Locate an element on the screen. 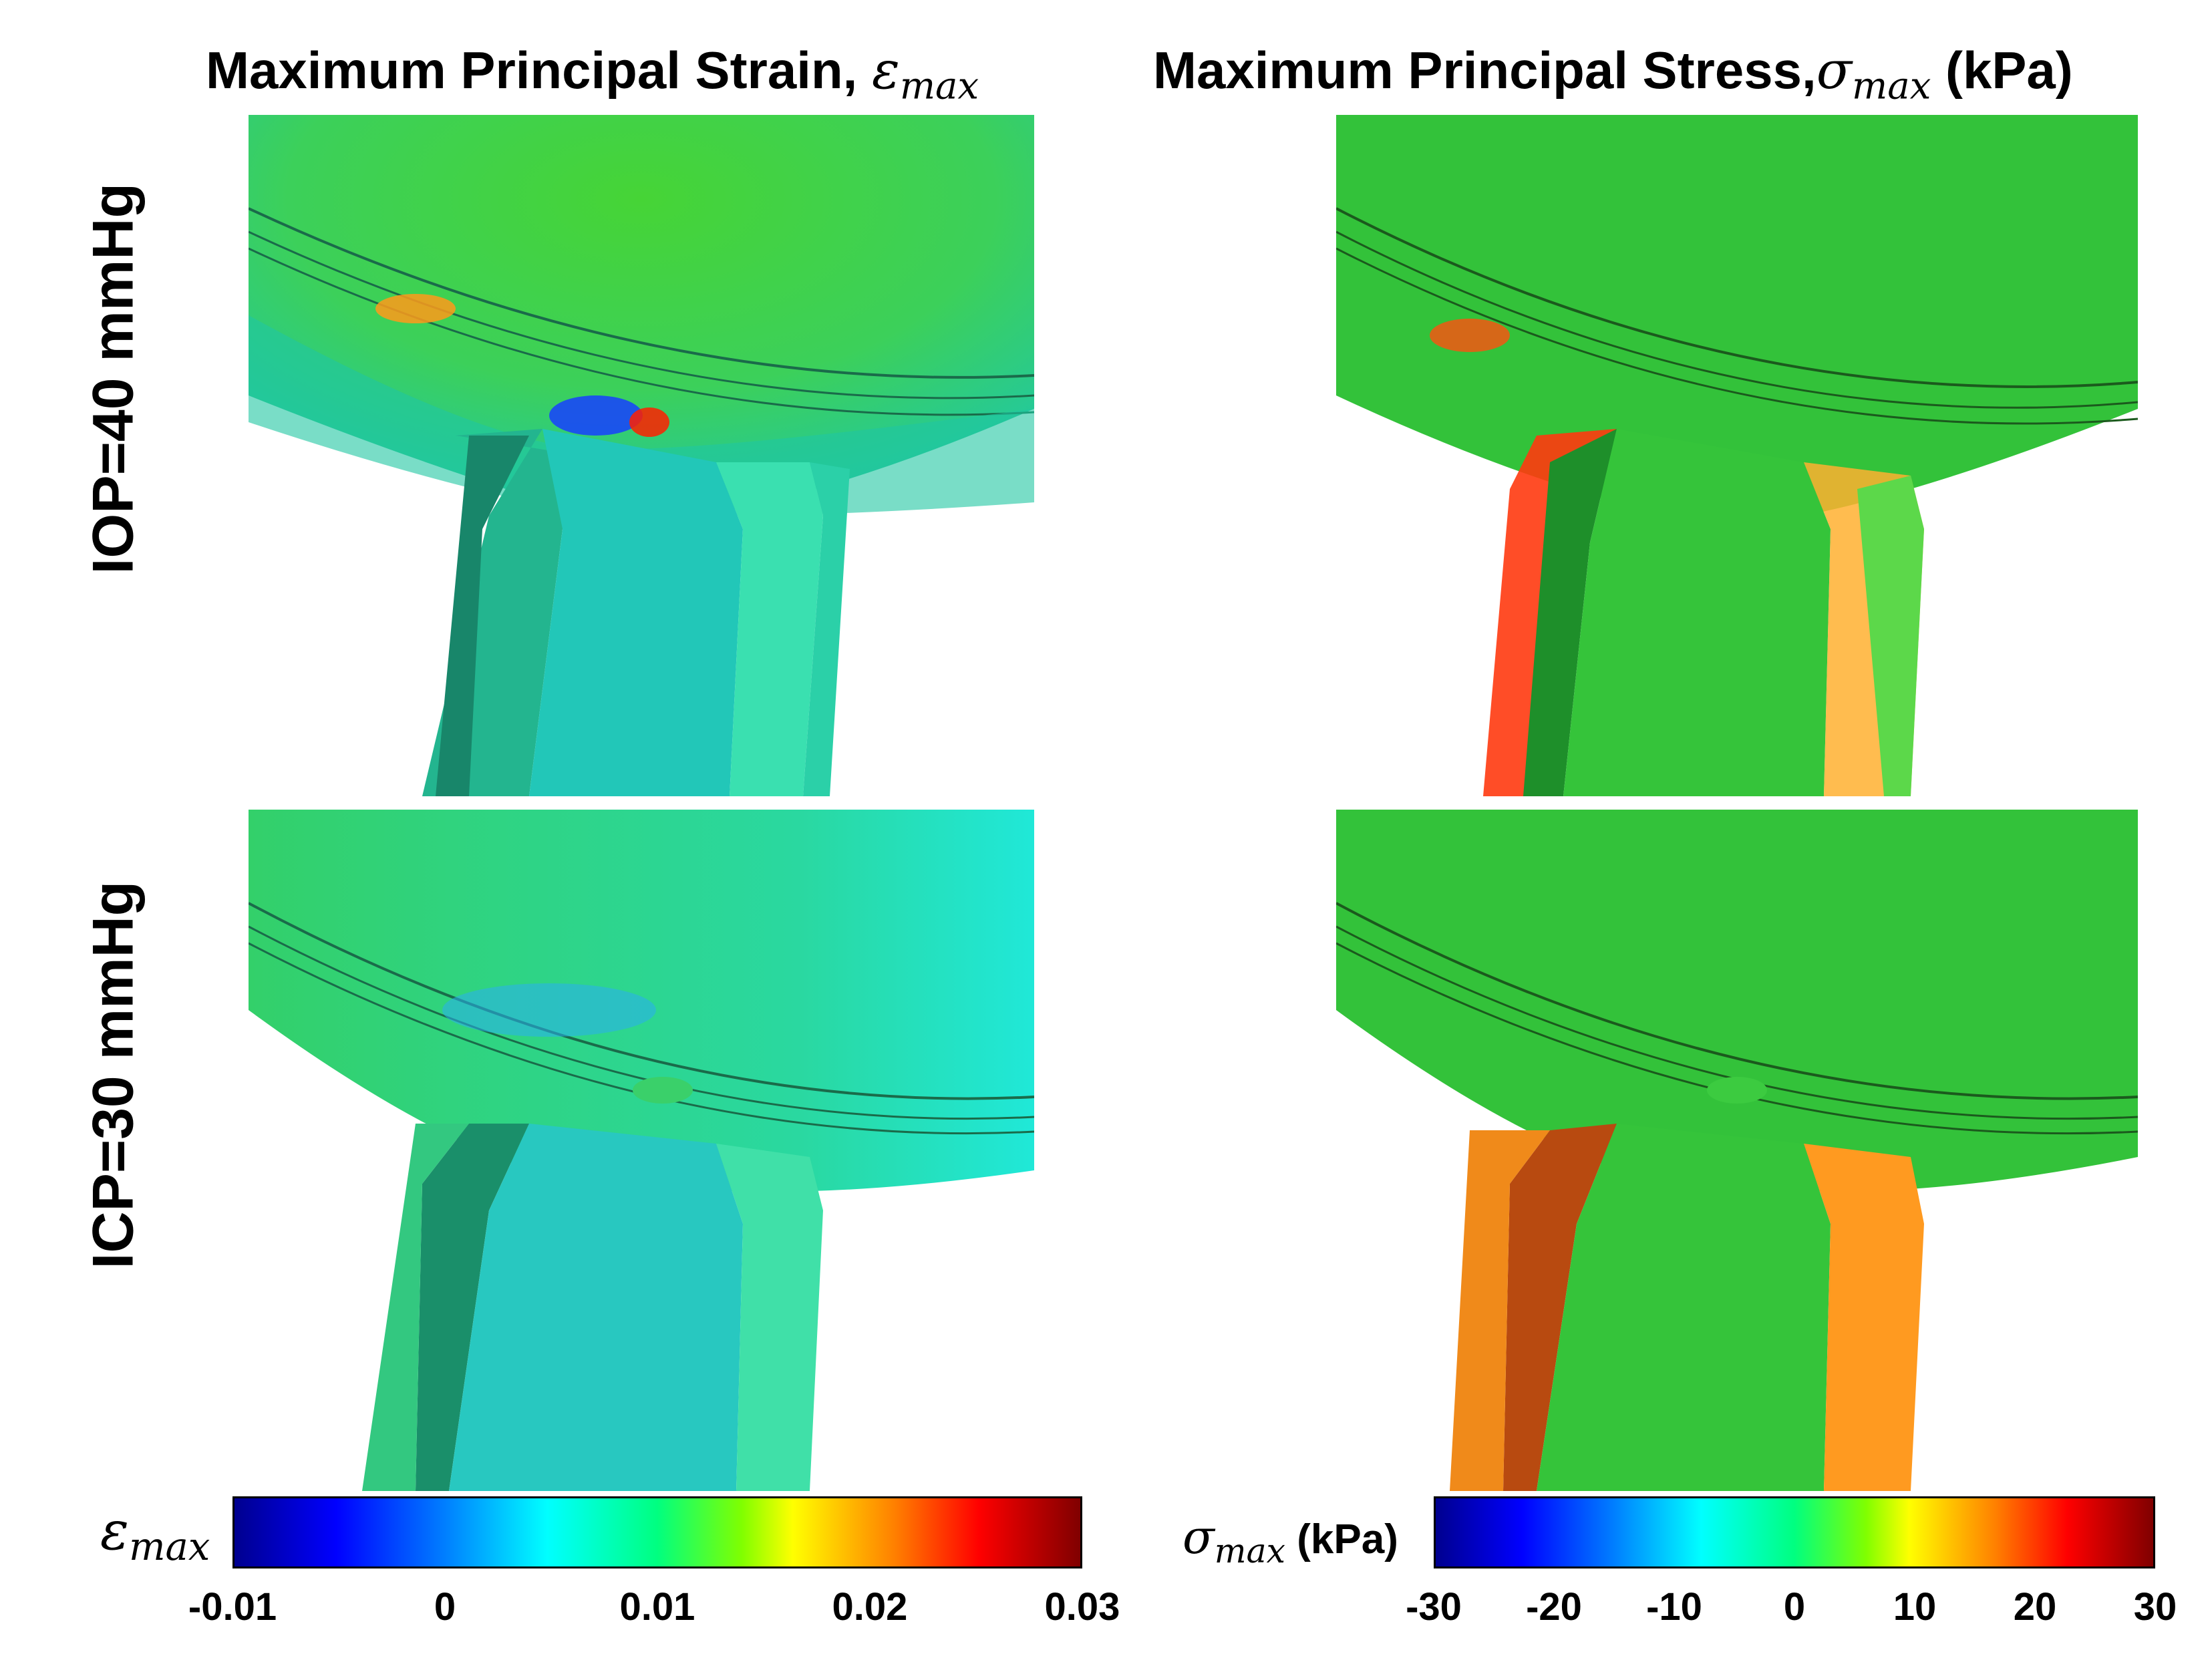 The image size is (2212, 1658). stress-cb-symbol: σ is located at coordinates (1198, 1537).